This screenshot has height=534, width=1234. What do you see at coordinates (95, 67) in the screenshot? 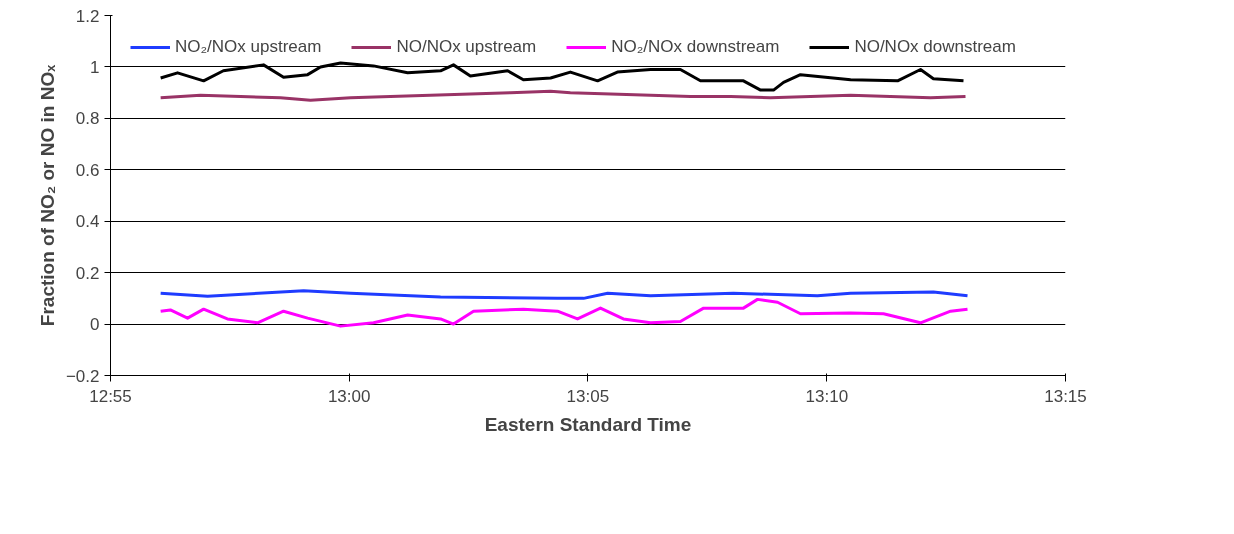
I see `y-tick-label: 1` at bounding box center [95, 67].